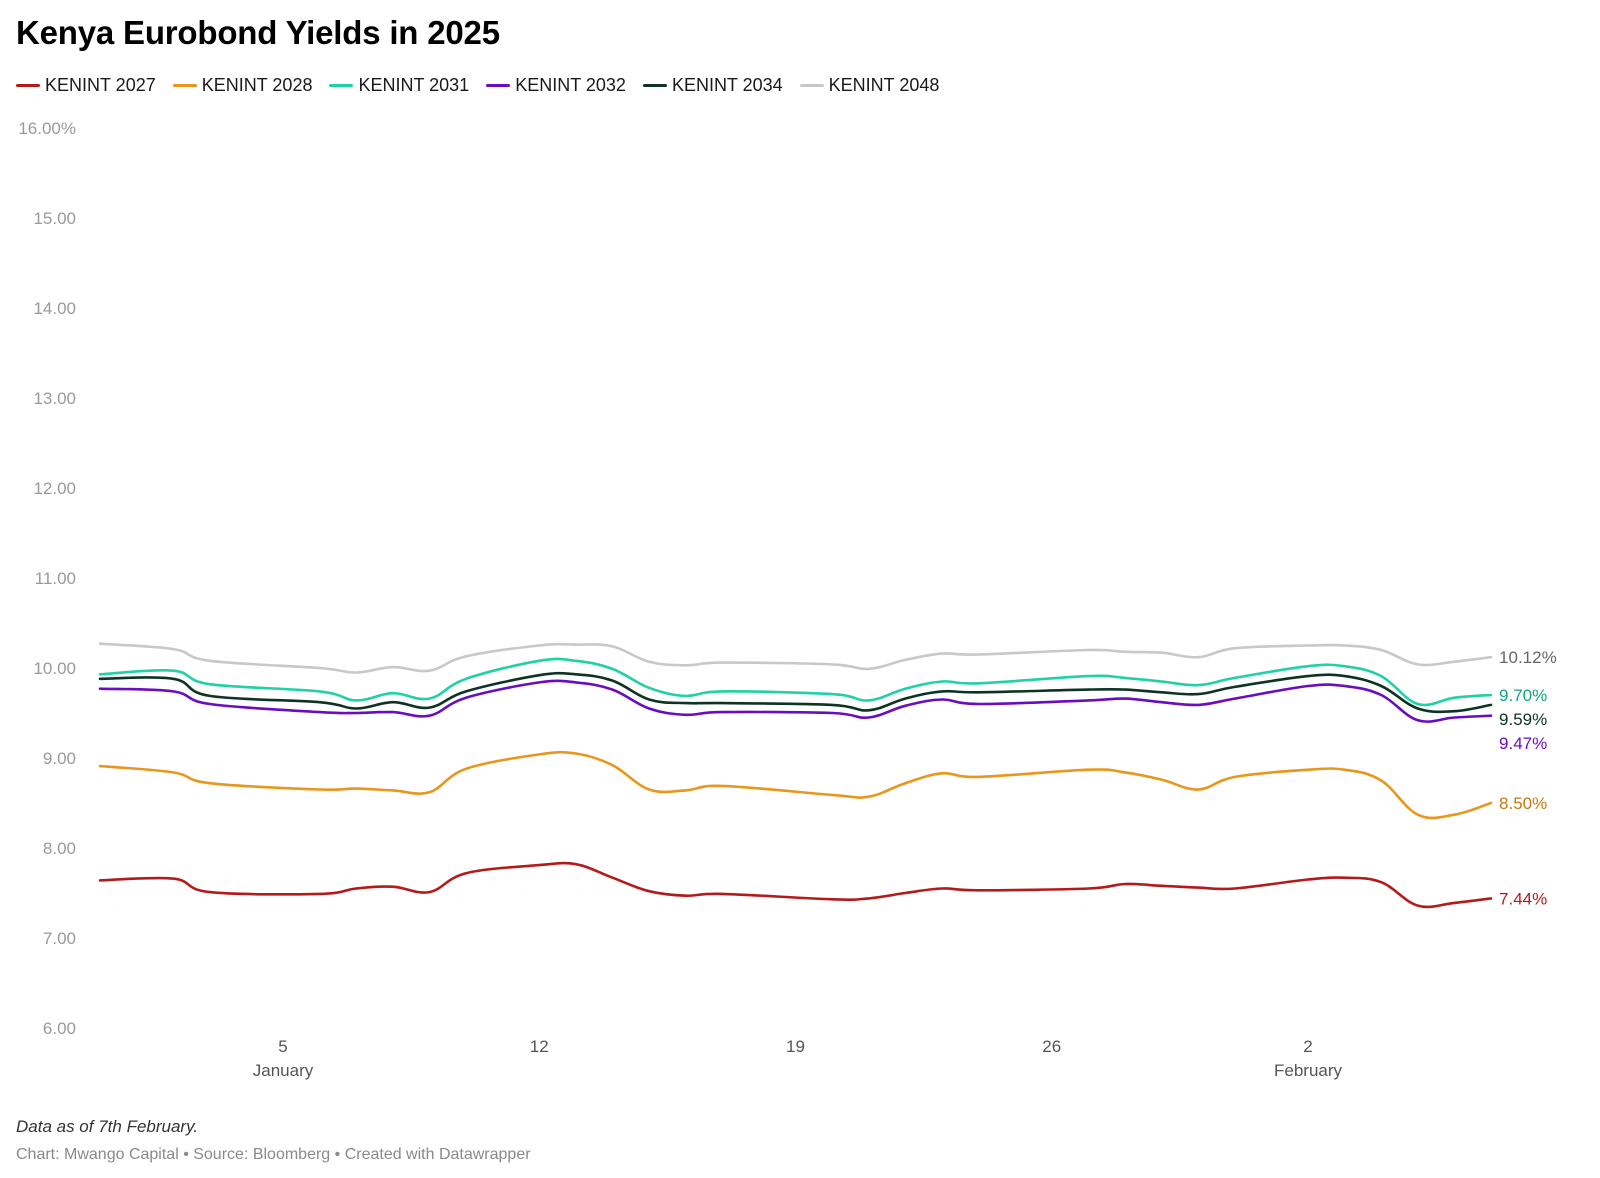  I want to click on y-tick-label: 11.00, so click(55, 578).